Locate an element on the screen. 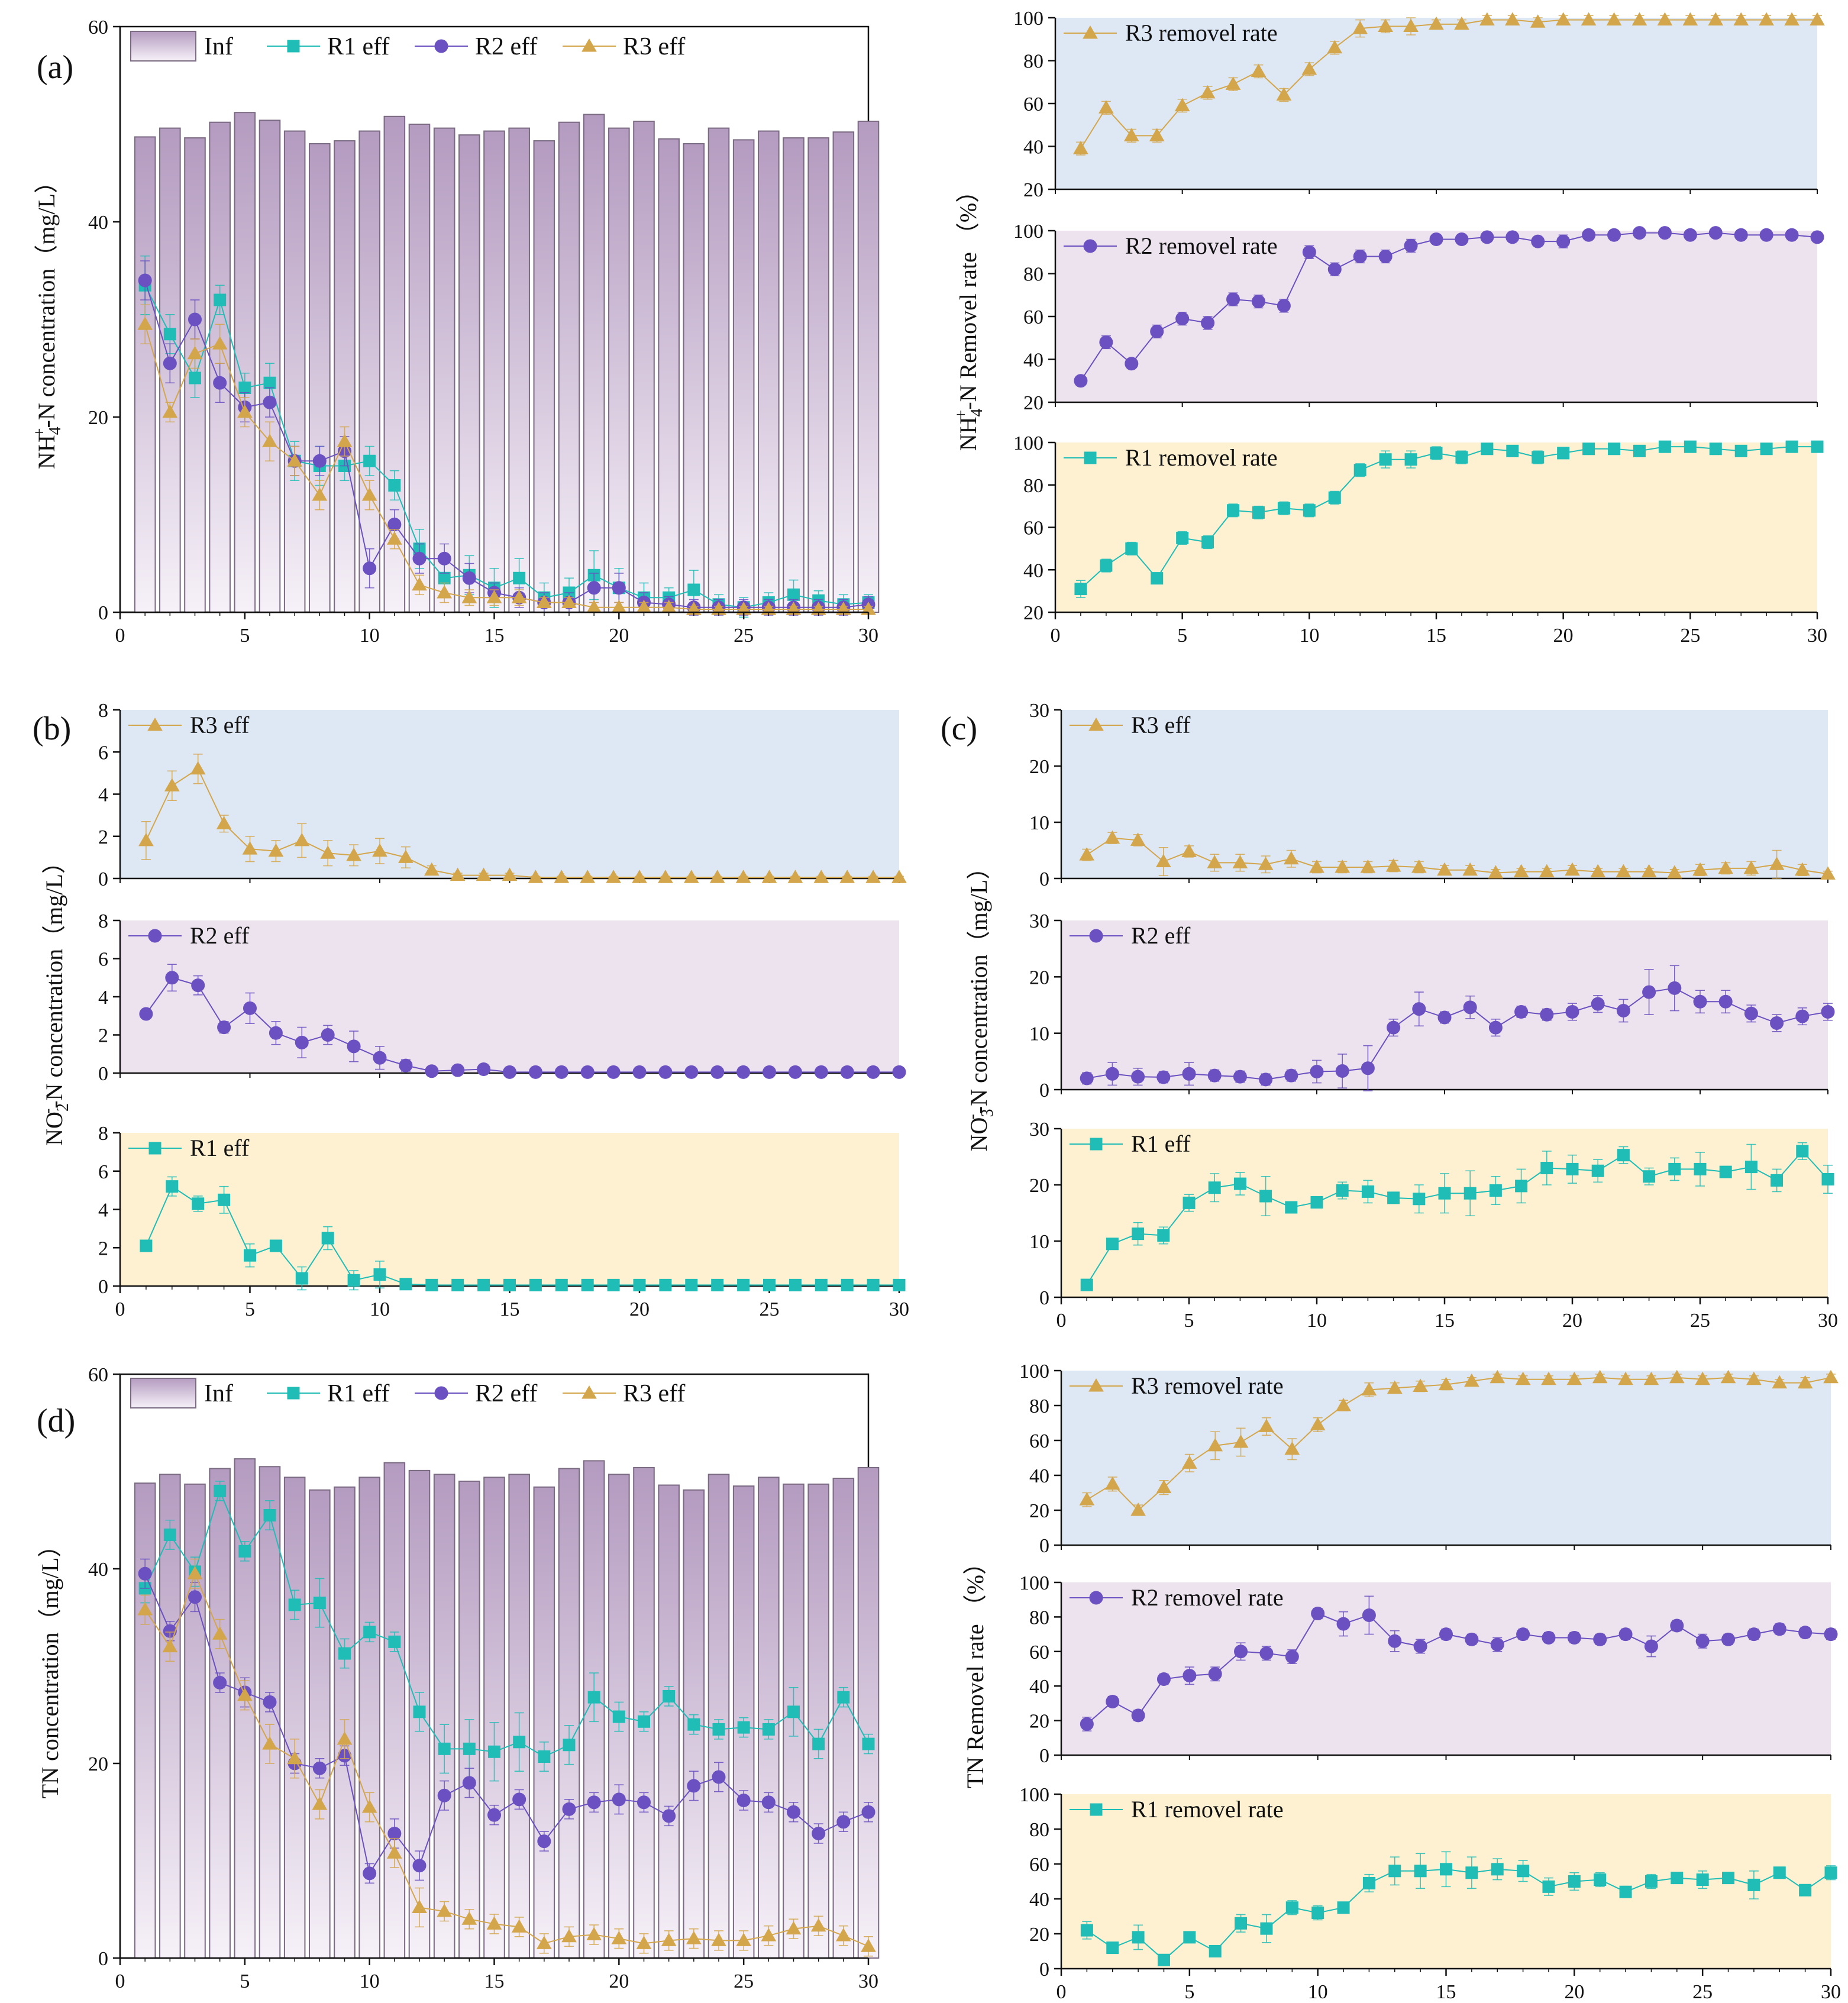 The image size is (1848, 2003). y-axis-label-part: + is located at coordinates (961, 415).